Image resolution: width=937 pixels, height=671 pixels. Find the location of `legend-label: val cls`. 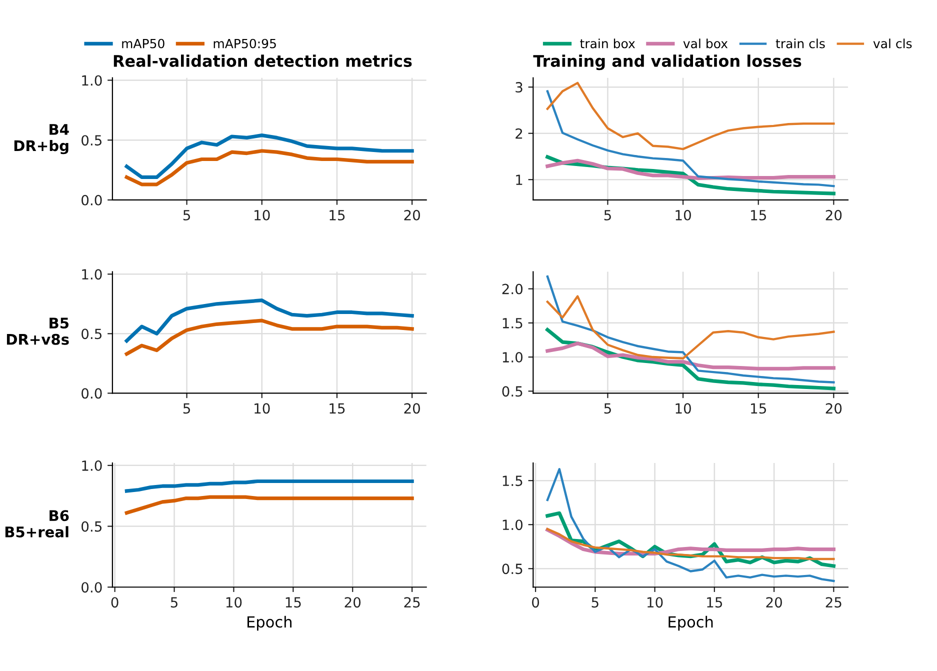

legend-label: val cls is located at coordinates (892, 43).